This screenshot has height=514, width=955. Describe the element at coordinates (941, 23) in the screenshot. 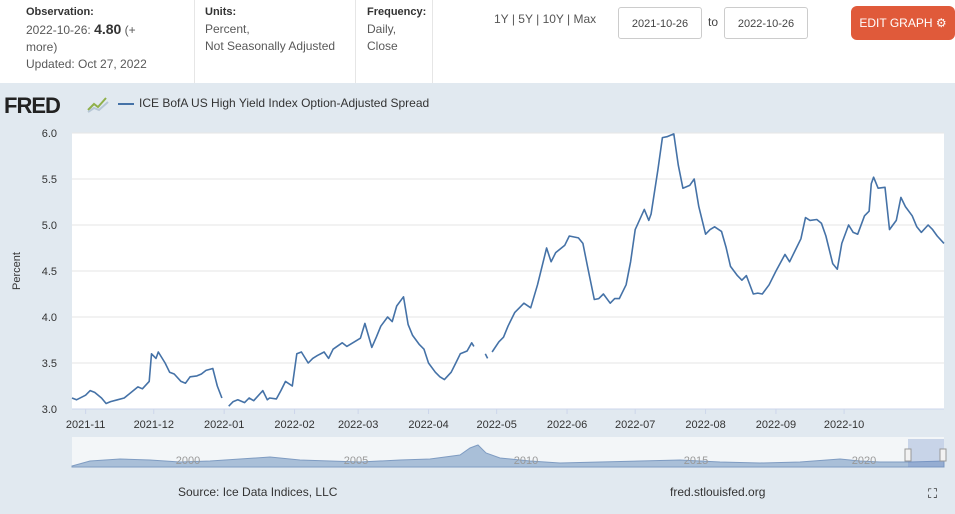

I see `gear-icon: ⚙` at that location.